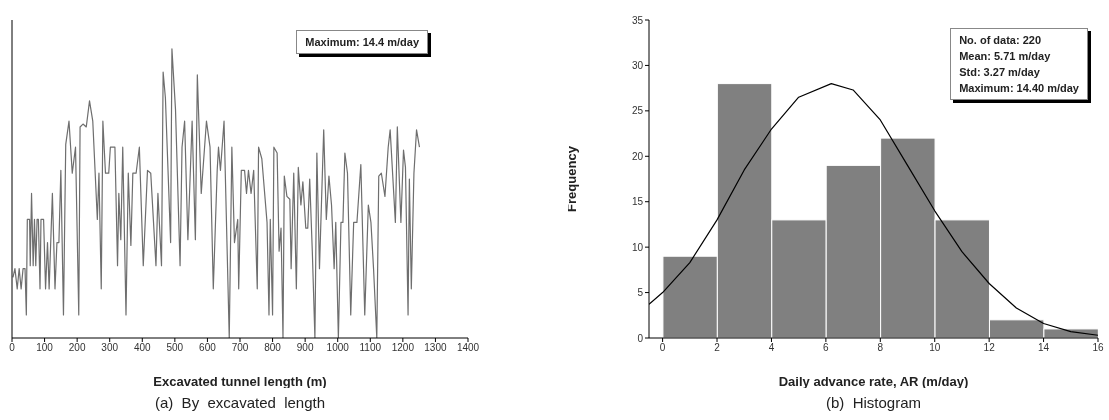 This screenshot has width=1109, height=420. I want to click on x-tick-label: 300, so click(110, 348).